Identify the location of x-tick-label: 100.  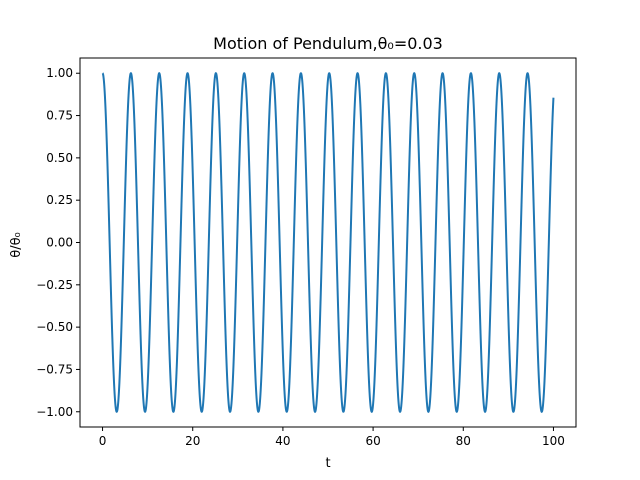
(553, 441).